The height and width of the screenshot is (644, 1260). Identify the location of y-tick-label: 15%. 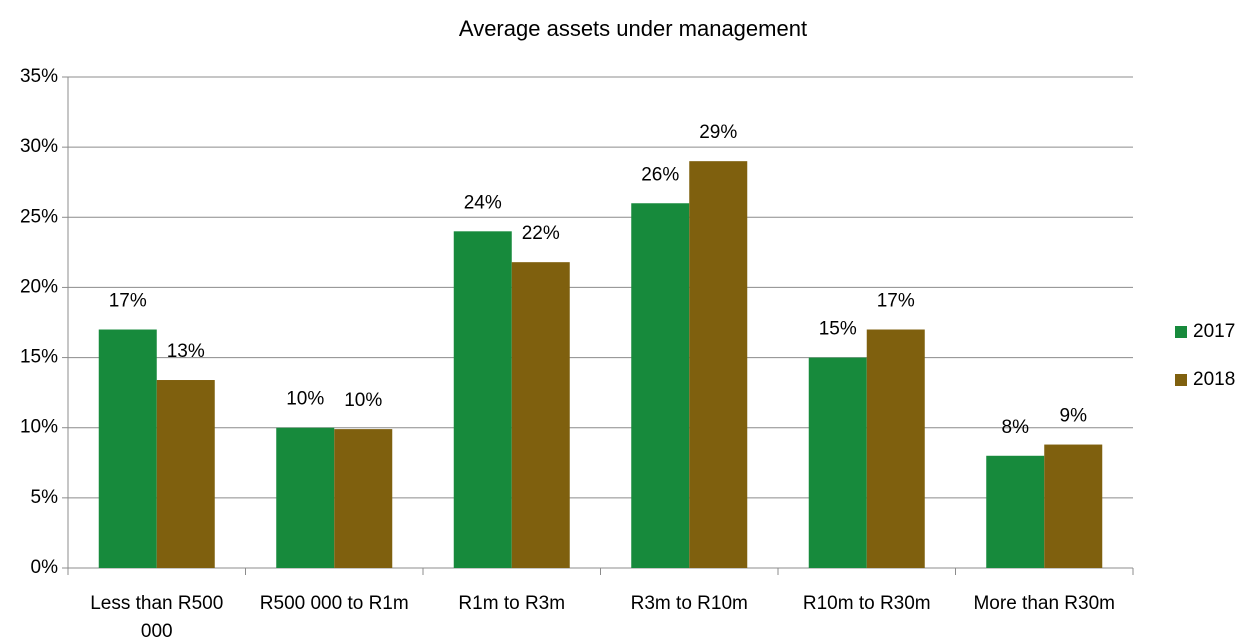
(39, 357).